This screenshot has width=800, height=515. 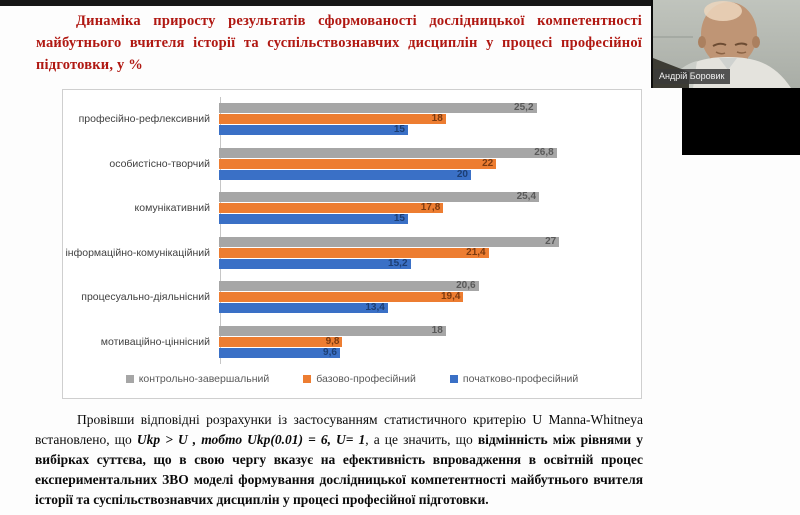 I want to click on bar-group: 25,2 18 15, so click(x=430, y=119).